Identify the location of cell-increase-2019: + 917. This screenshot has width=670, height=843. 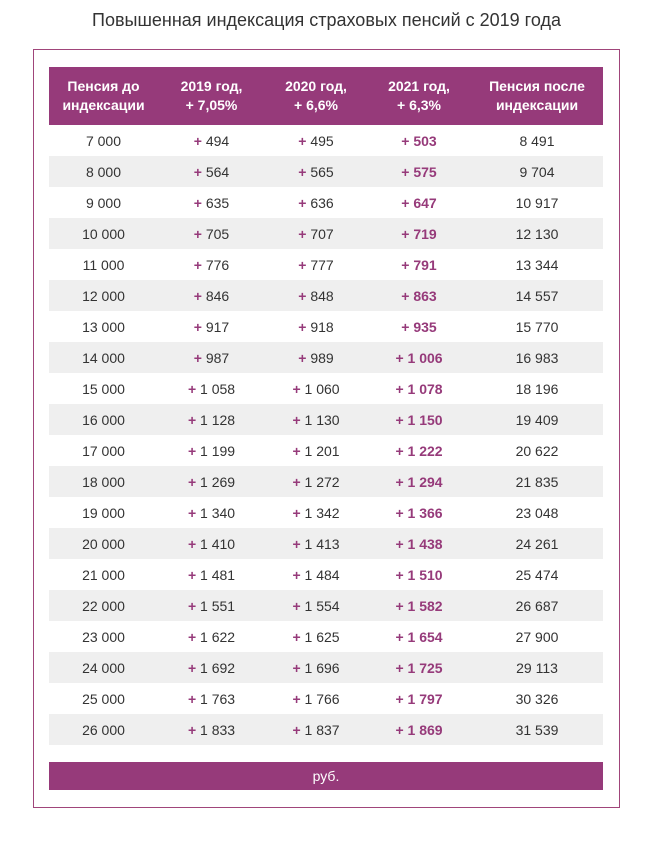
(211, 327).